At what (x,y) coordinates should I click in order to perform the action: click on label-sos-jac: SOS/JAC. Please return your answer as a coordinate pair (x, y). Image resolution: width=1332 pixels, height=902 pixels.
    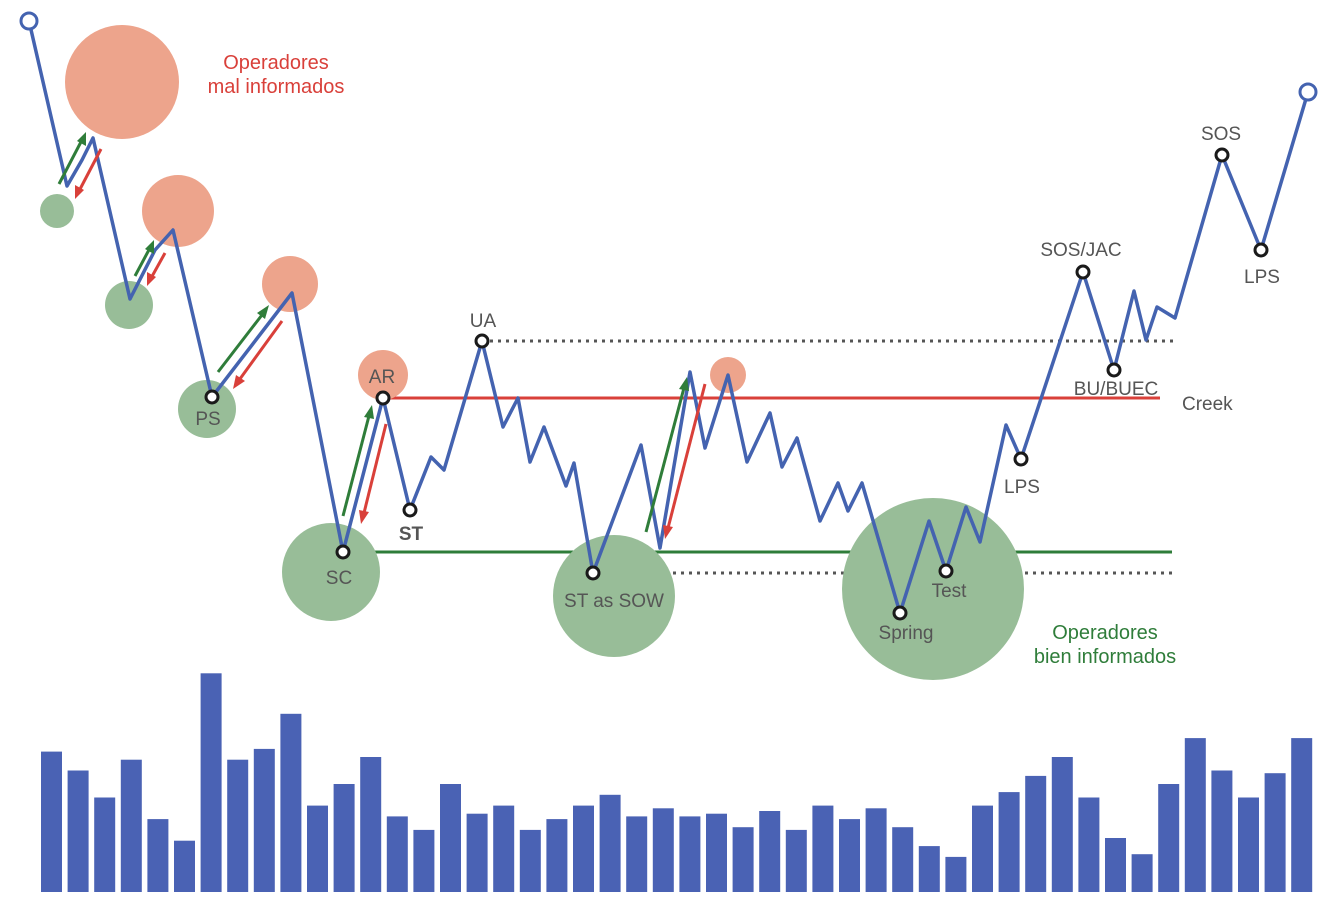
    Looking at the image, I should click on (1080, 250).